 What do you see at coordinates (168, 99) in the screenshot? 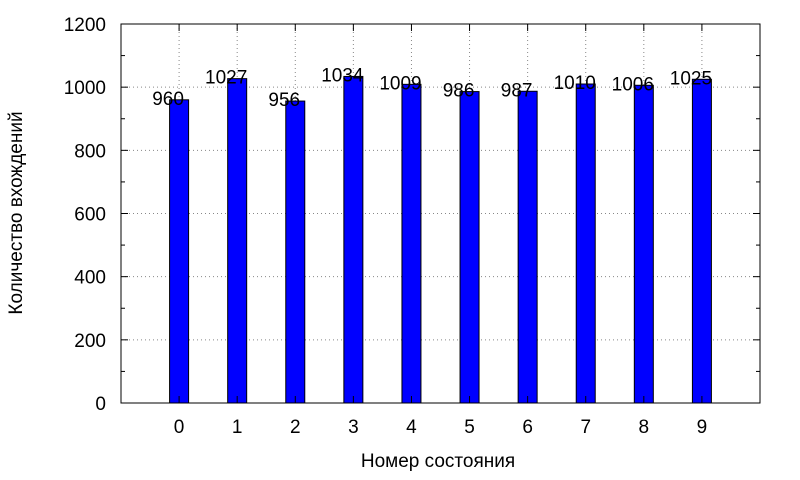
I see `bar-value-label: 960` at bounding box center [168, 99].